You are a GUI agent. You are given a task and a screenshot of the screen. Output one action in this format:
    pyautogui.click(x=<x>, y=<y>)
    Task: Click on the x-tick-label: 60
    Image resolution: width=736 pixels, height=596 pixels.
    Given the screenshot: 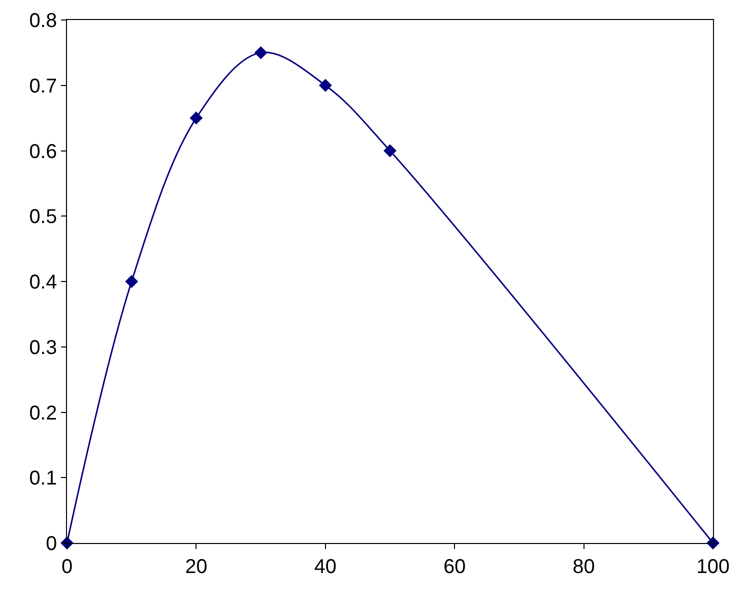 What is the action you would take?
    pyautogui.click(x=454, y=567)
    